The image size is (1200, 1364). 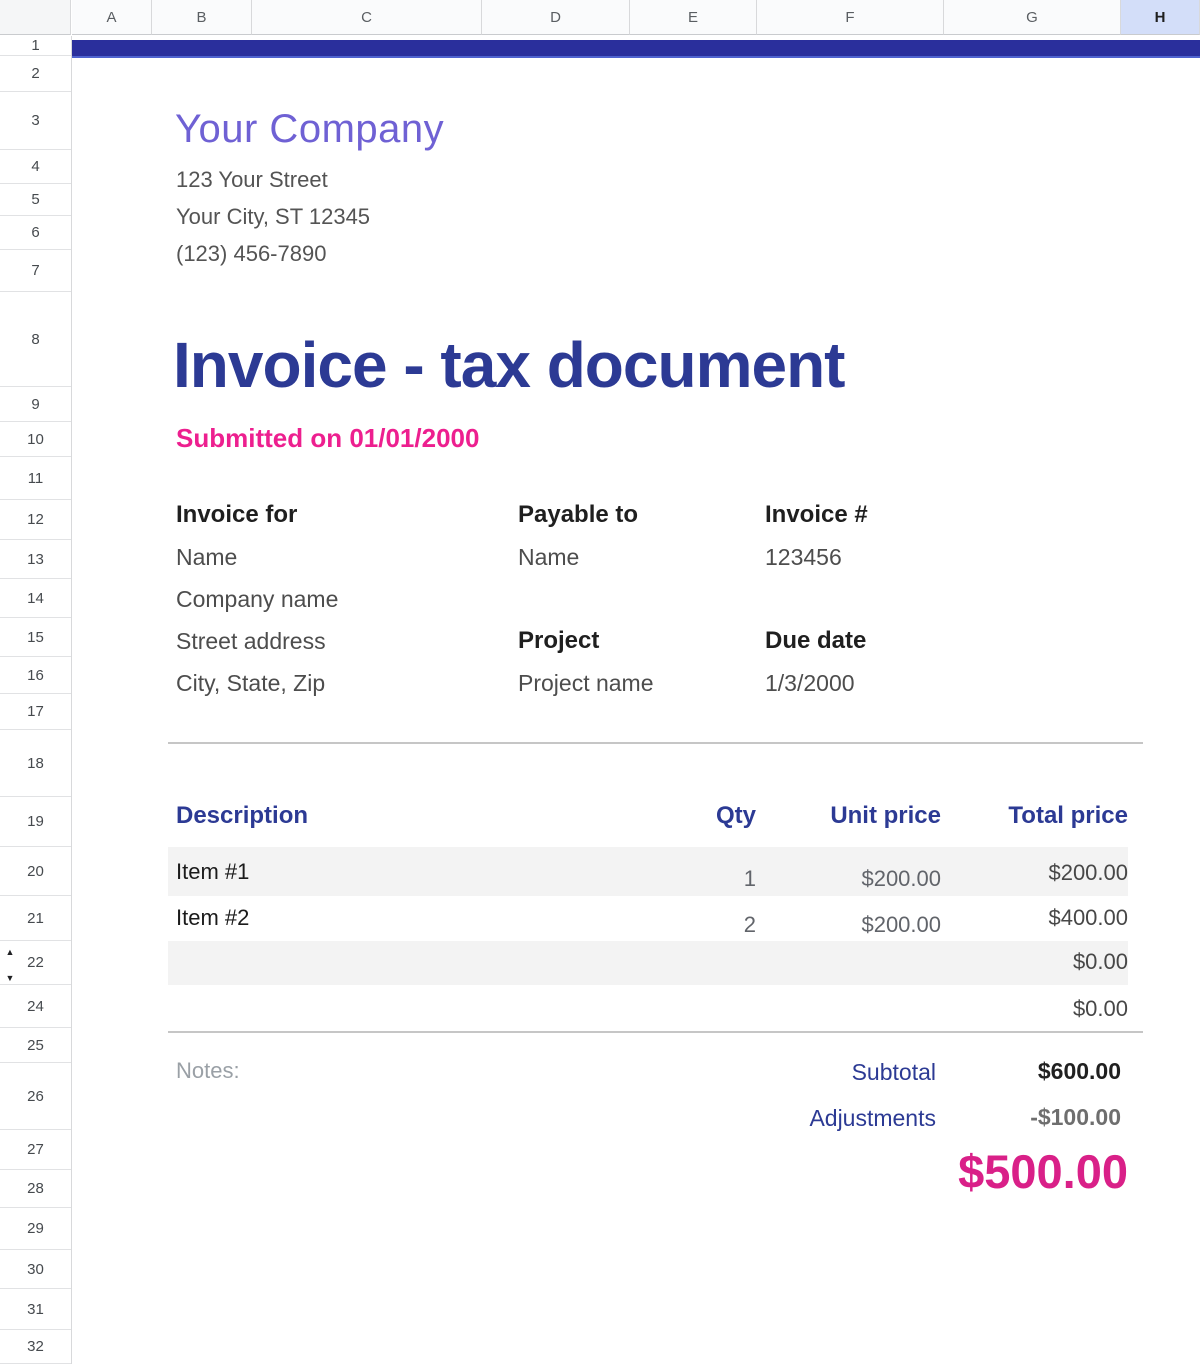 What do you see at coordinates (586, 683) in the screenshot?
I see `project-name: Project name` at bounding box center [586, 683].